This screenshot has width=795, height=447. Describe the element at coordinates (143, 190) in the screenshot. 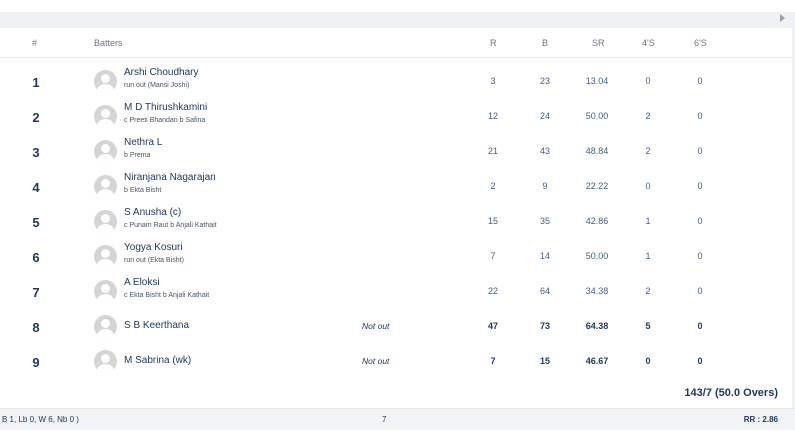

I see `dismissal-text: b Ekta Bisht` at that location.